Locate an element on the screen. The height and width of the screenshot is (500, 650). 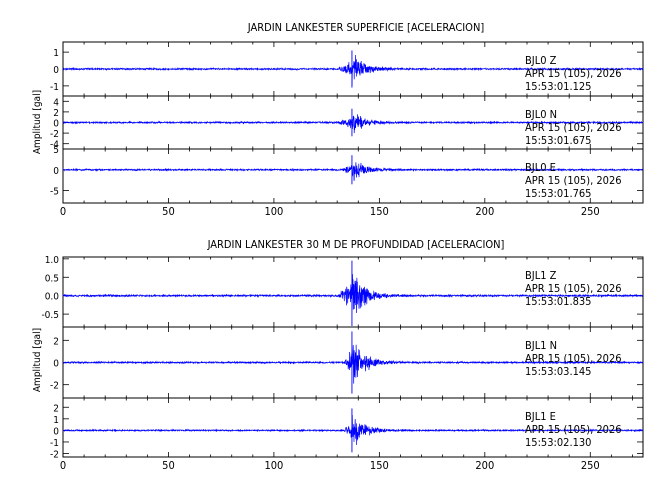
station-label: BJL0 Z is located at coordinates (541, 60).